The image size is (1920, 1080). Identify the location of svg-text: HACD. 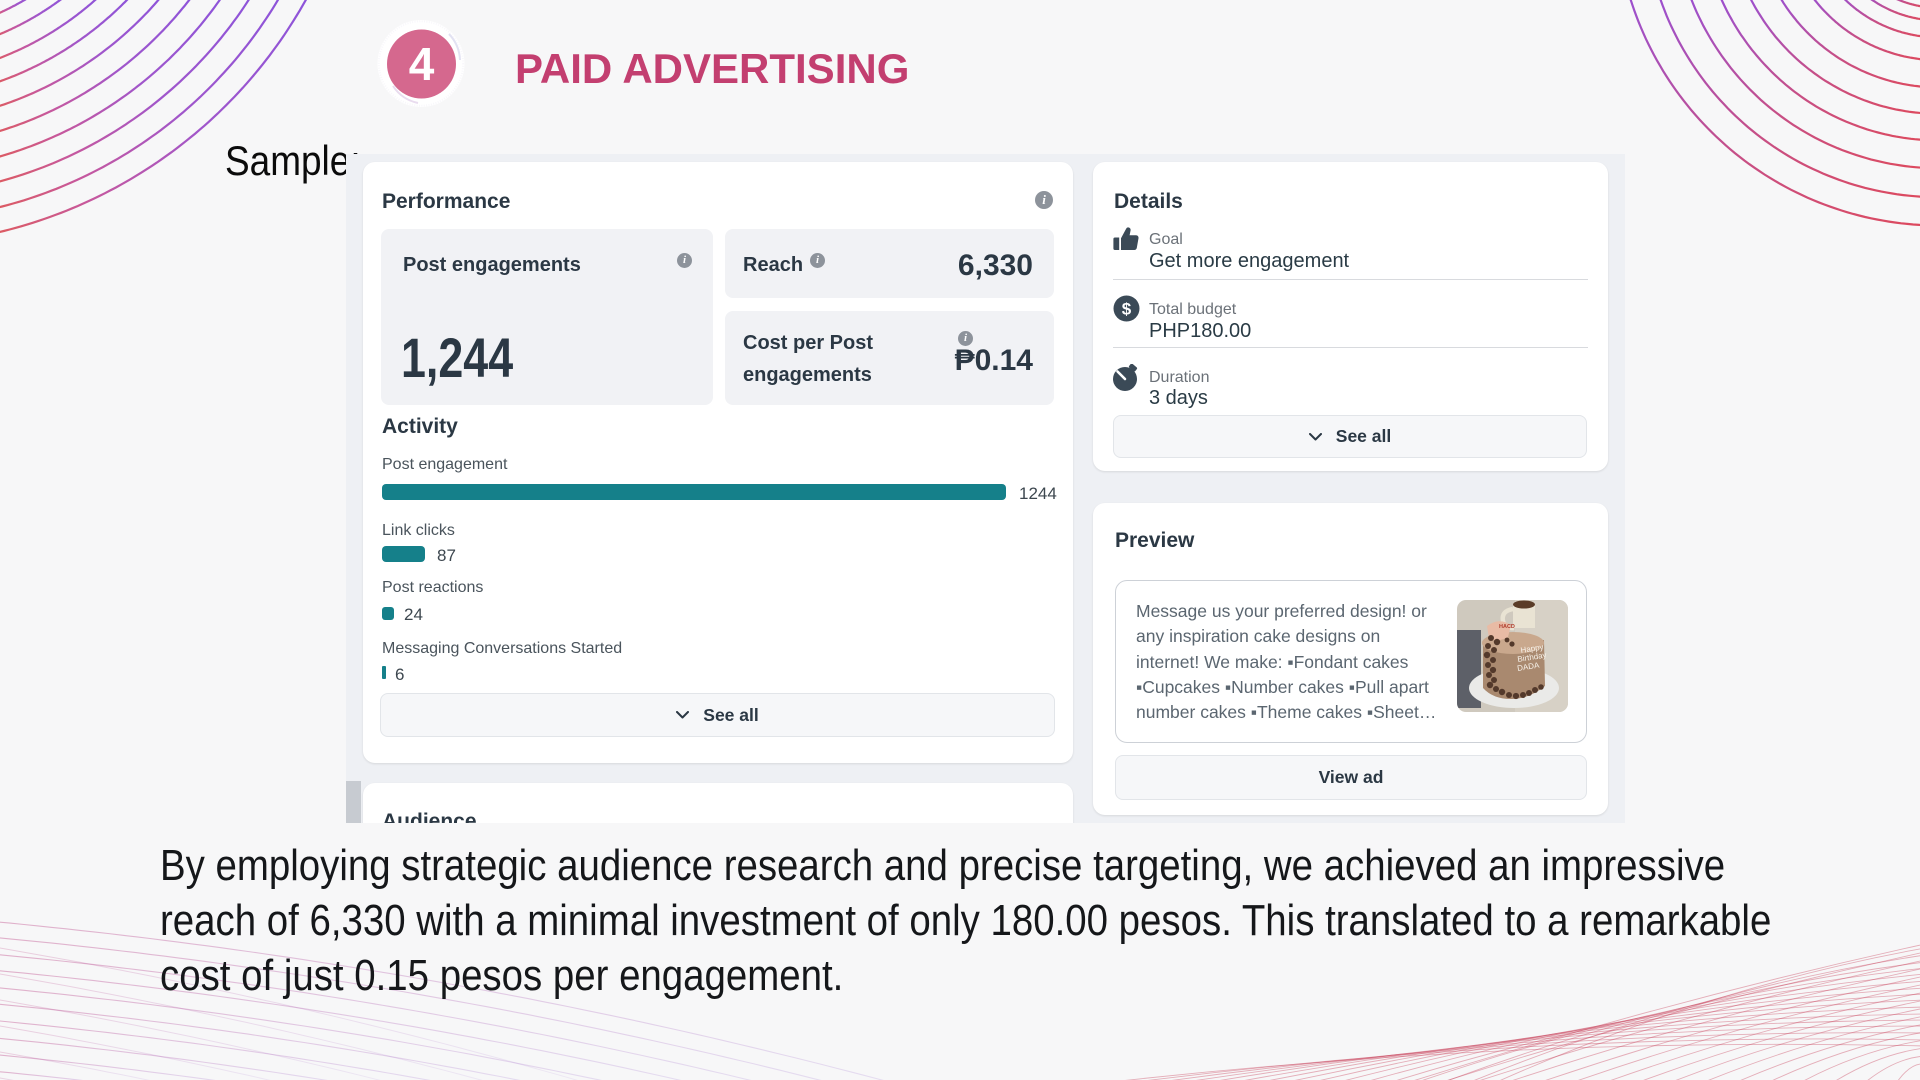
(1507, 627).